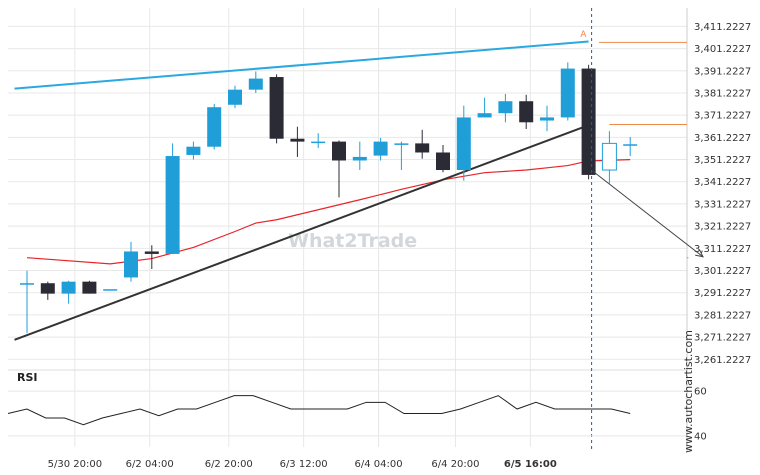  What do you see at coordinates (699, 253) in the screenshot?
I see `forecast-arrow-head` at bounding box center [699, 253].